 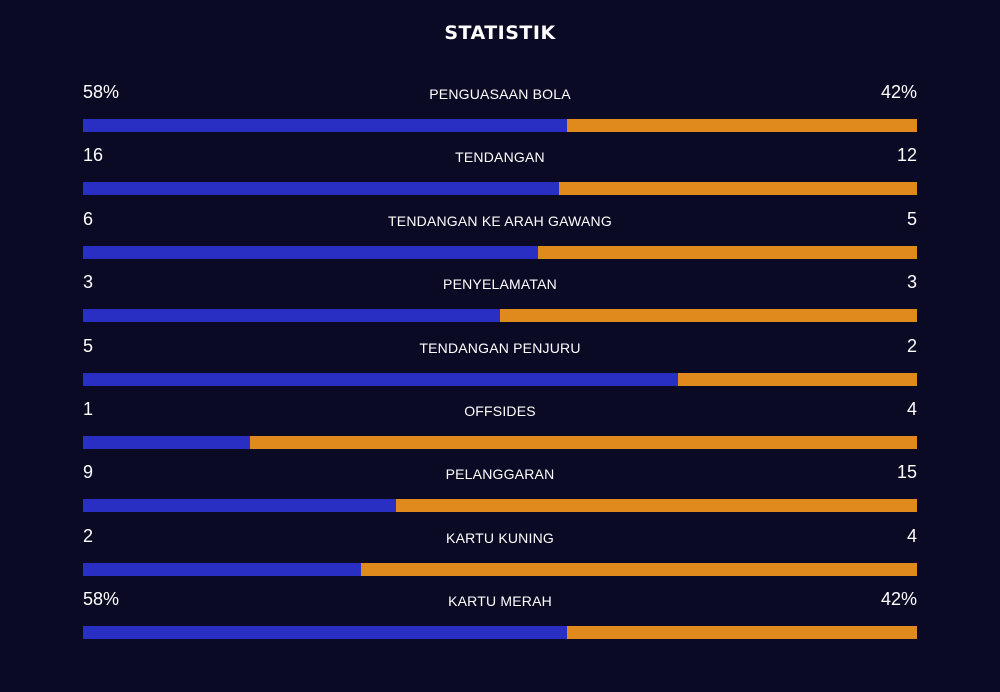 What do you see at coordinates (500, 618) in the screenshot?
I see `stat-row-red-cards: 58% KARTU MERAH 42%` at bounding box center [500, 618].